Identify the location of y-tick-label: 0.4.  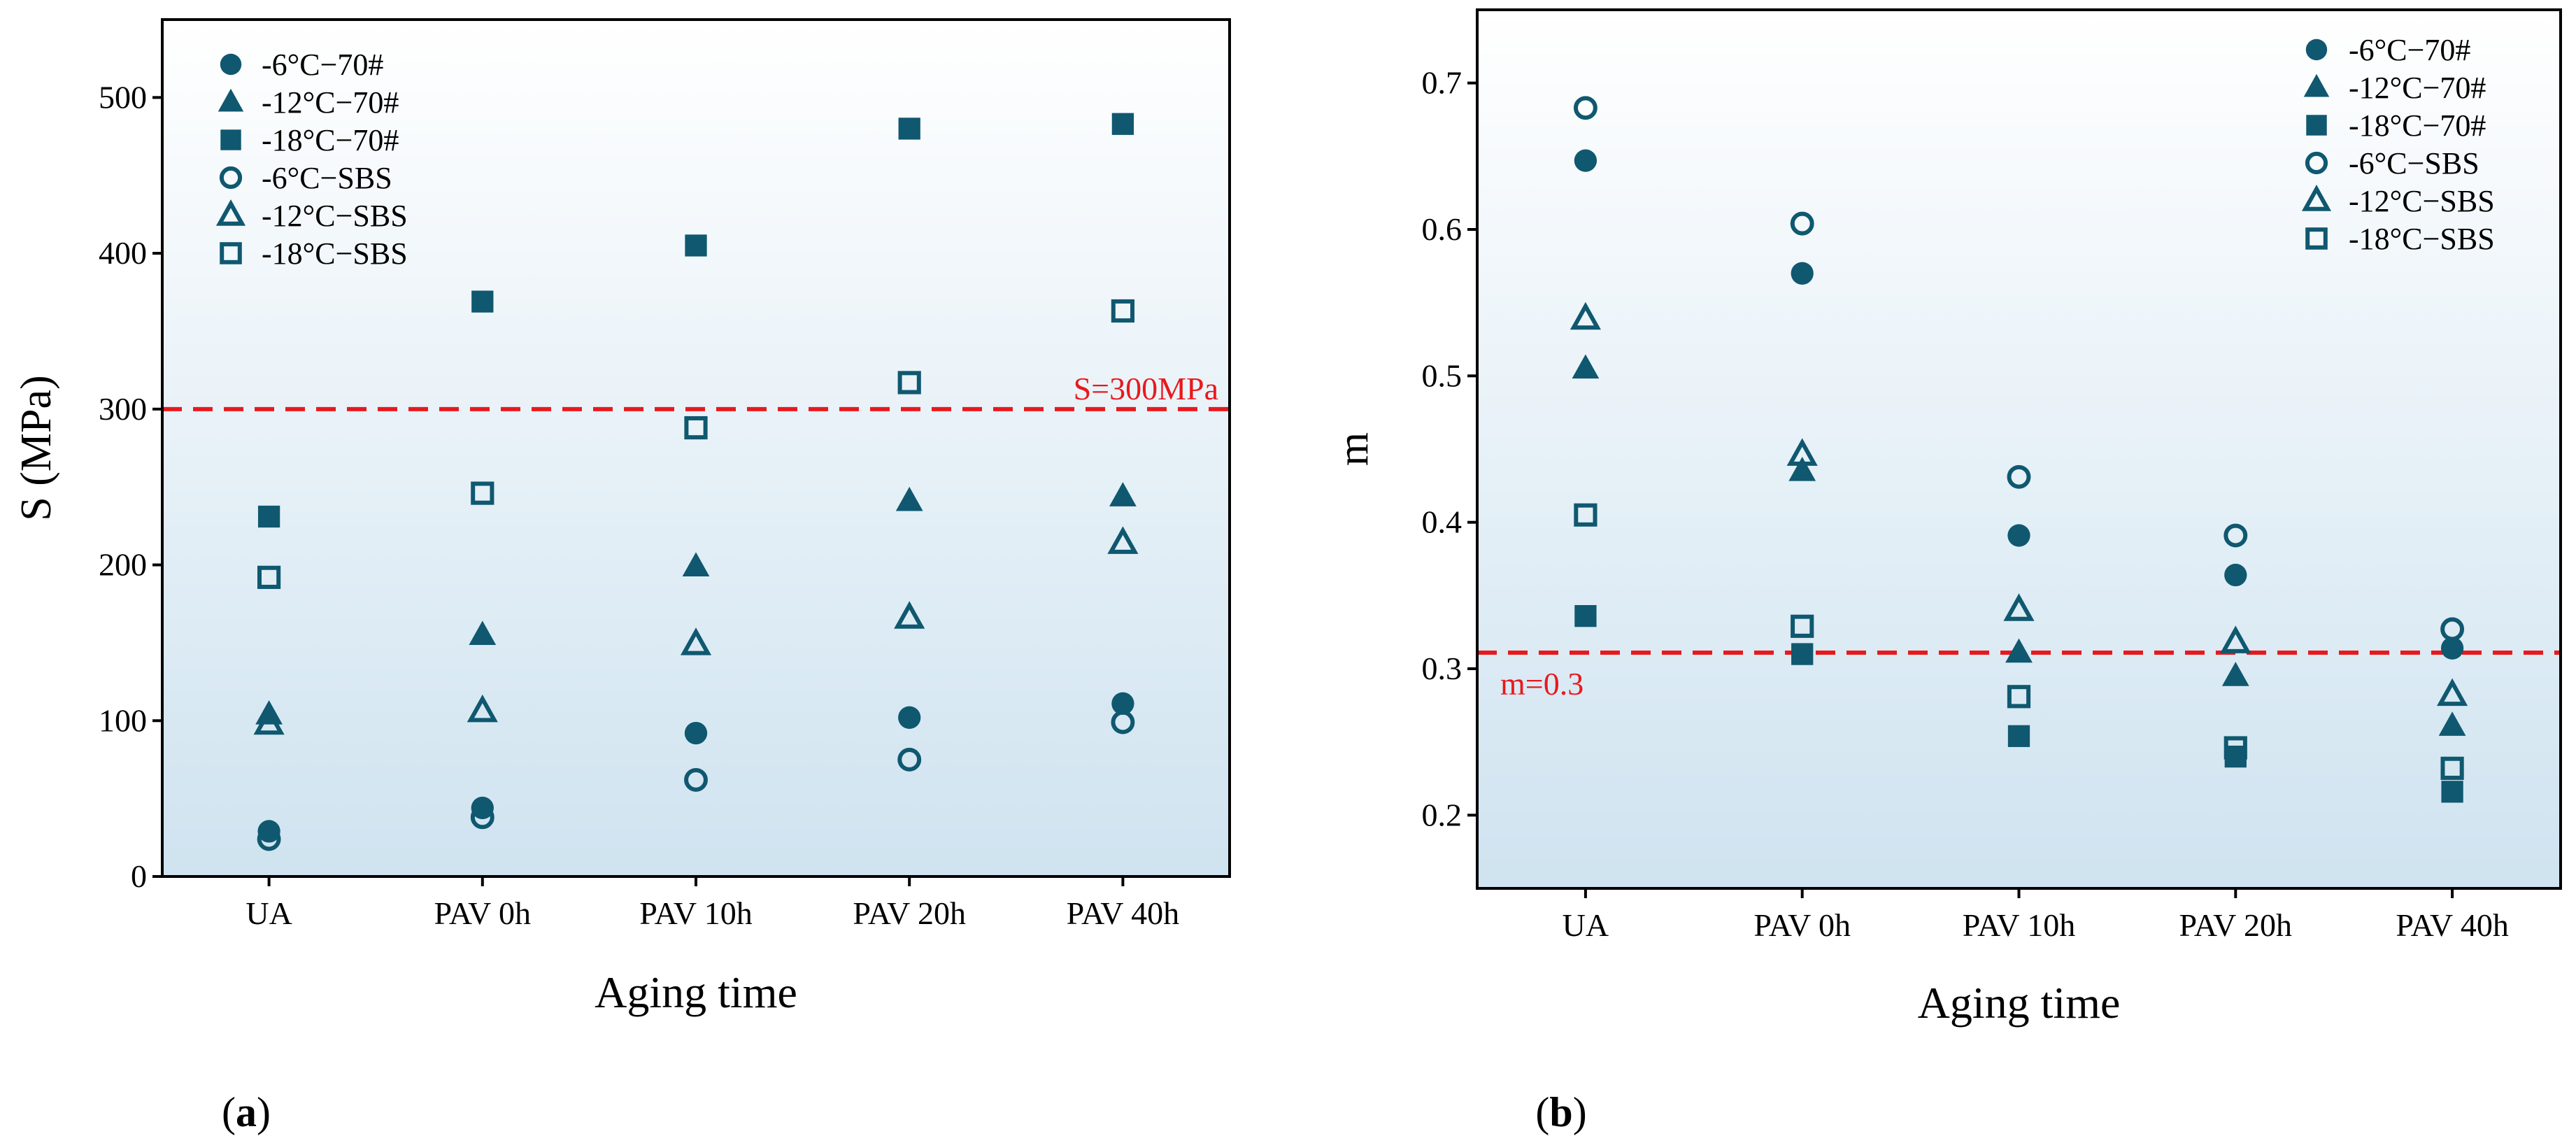
(1442, 522).